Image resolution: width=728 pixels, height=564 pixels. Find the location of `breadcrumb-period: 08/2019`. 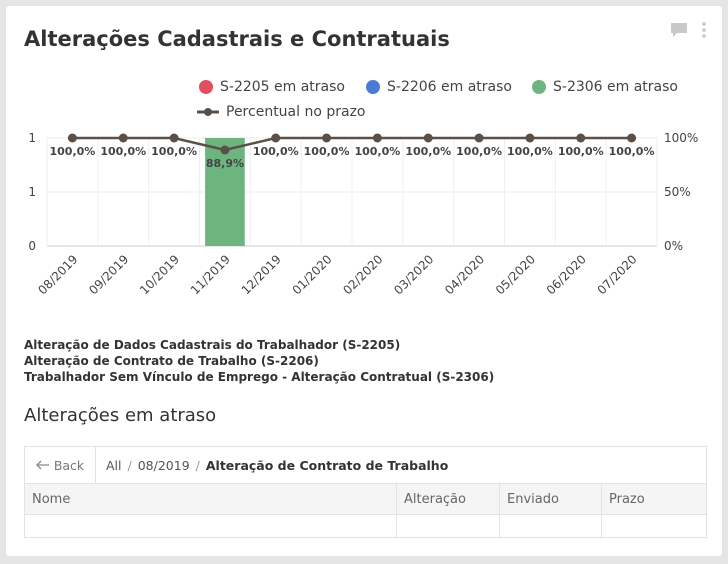

breadcrumb-period: 08/2019 is located at coordinates (163, 465).